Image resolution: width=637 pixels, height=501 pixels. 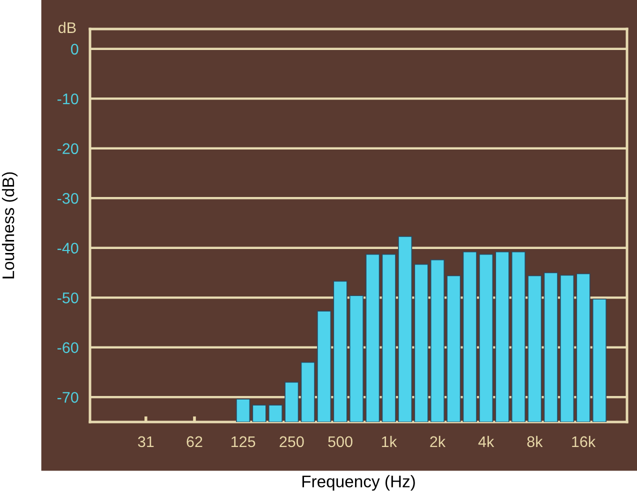 I want to click on y-axis-title: Loudness (dB), so click(x=10, y=225).